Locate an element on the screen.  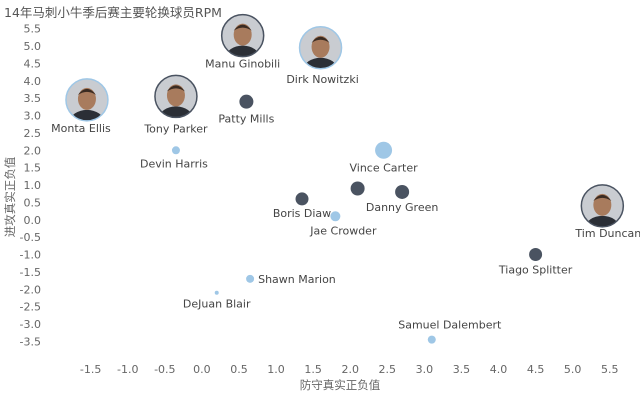
y-tick-label: -2.0 is located at coordinates (30, 289).